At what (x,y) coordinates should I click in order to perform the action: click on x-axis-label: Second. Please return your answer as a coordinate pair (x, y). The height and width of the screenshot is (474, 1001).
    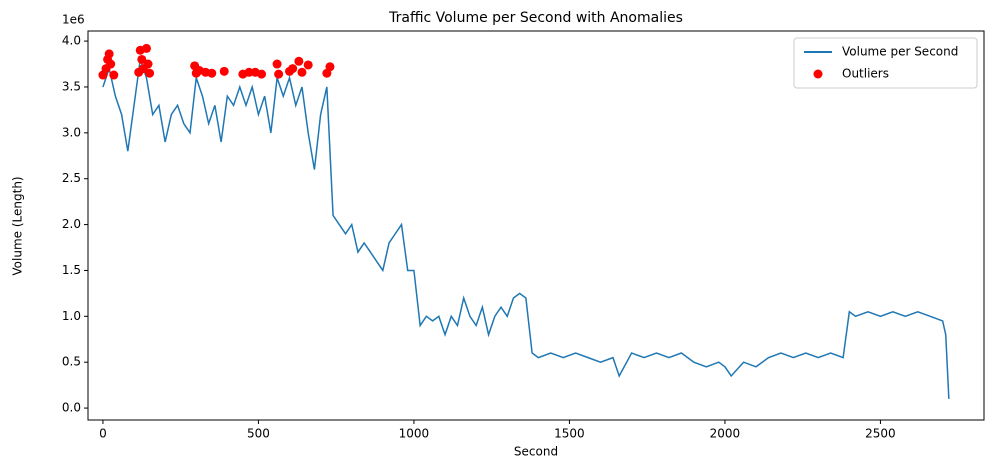
    Looking at the image, I should click on (536, 452).